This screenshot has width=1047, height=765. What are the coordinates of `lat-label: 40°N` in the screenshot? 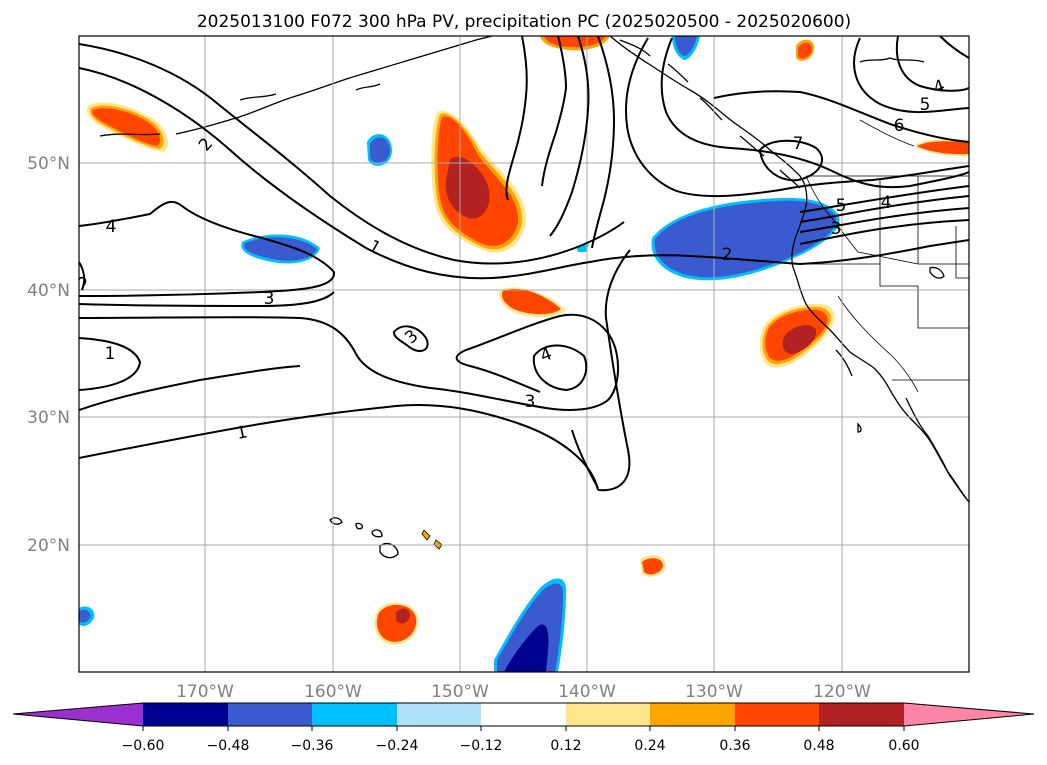 It's located at (48, 291).